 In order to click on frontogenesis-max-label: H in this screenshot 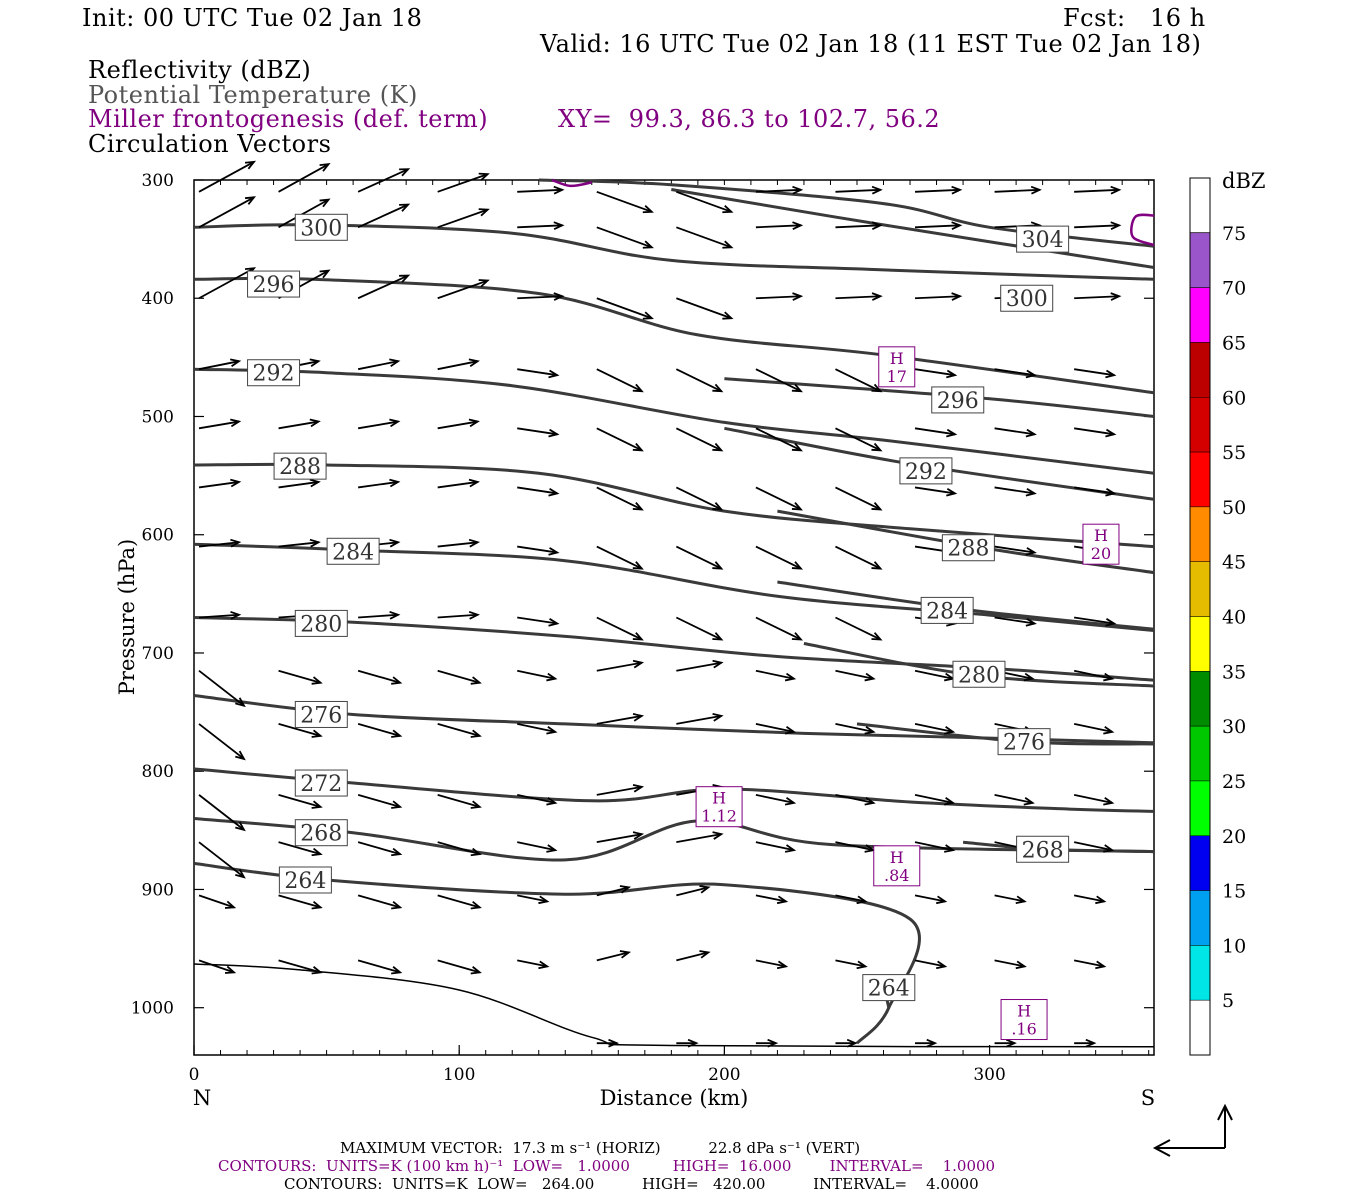, I will do `click(1024, 1011)`.